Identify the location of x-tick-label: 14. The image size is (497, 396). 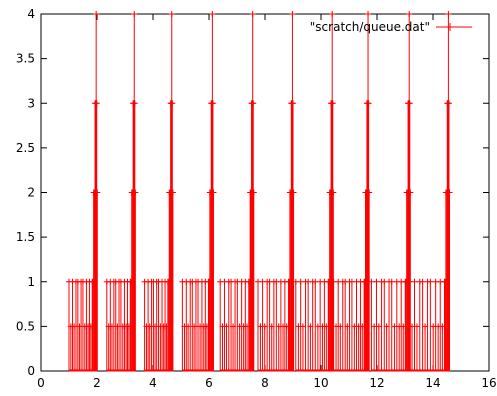
(432, 383).